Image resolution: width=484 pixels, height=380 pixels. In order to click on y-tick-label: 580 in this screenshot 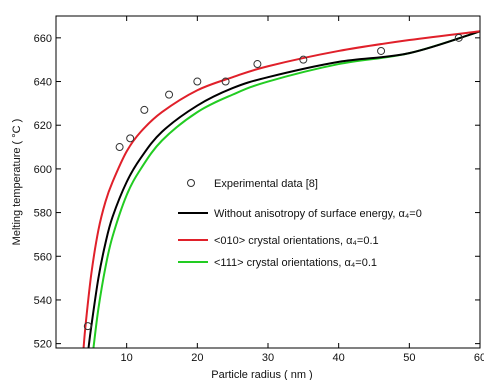, I will do `click(43, 214)`.